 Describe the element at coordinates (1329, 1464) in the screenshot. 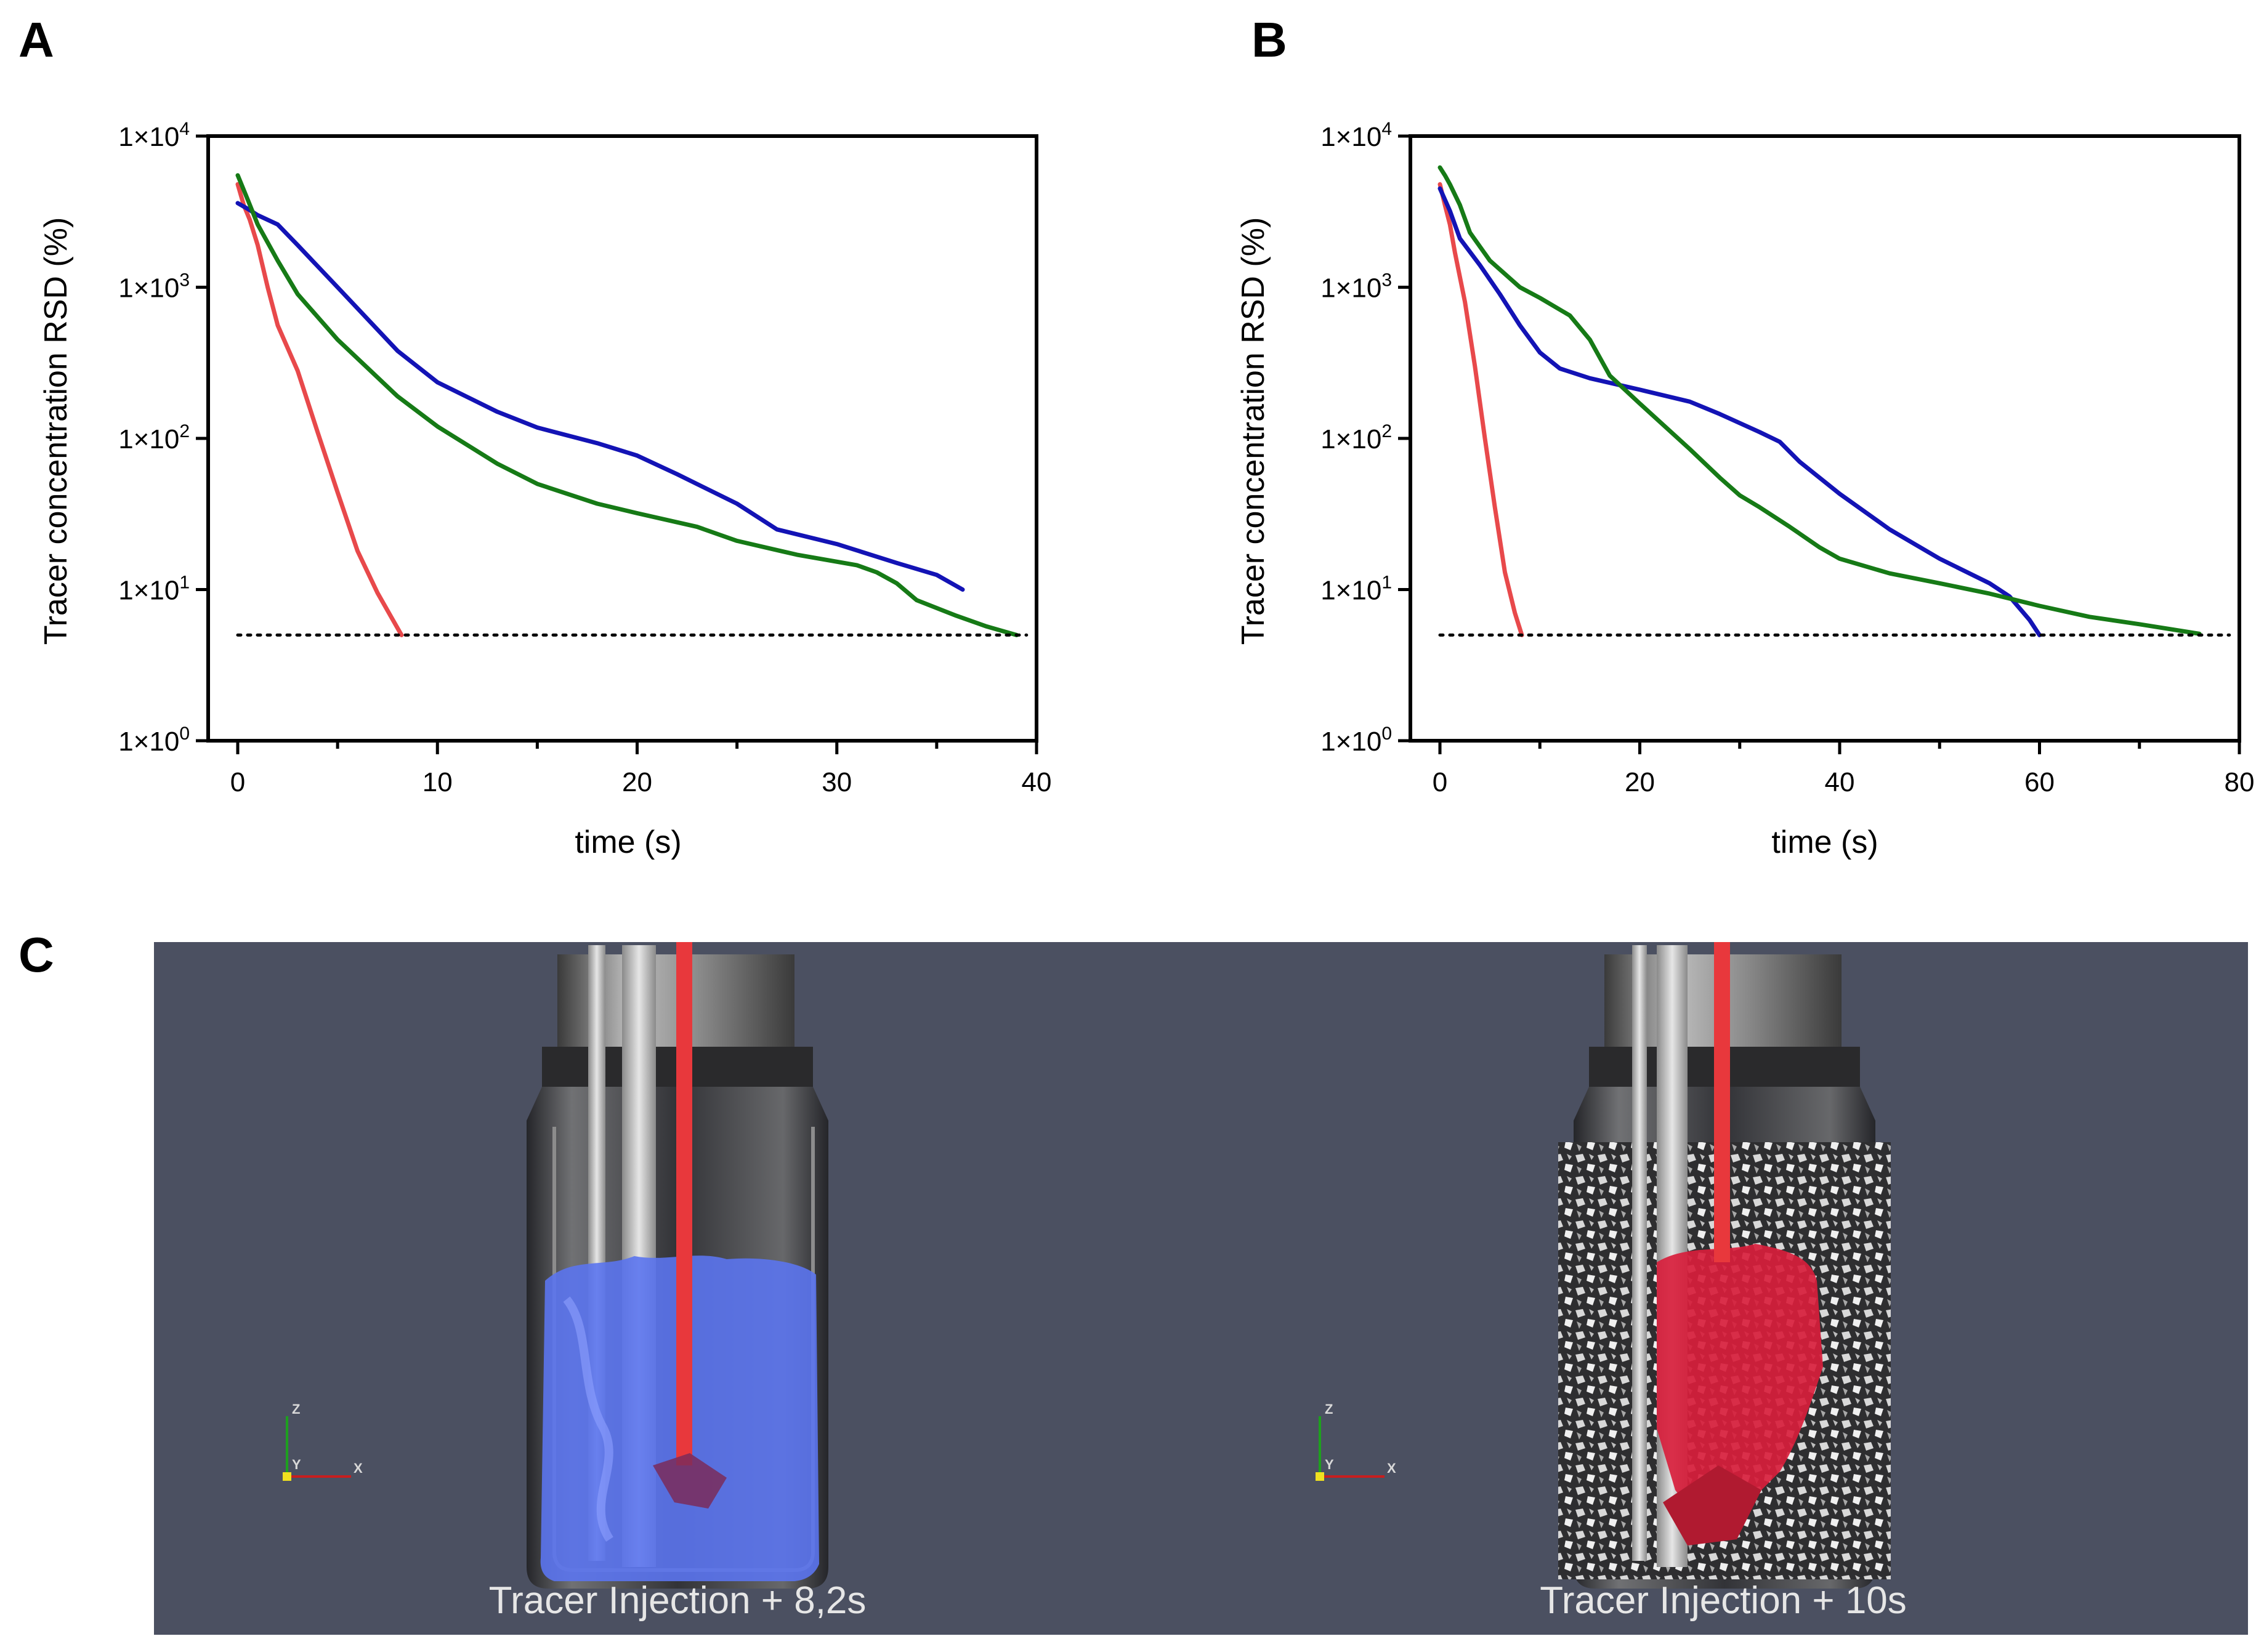

I see `right-y-axis-tag: Y` at that location.